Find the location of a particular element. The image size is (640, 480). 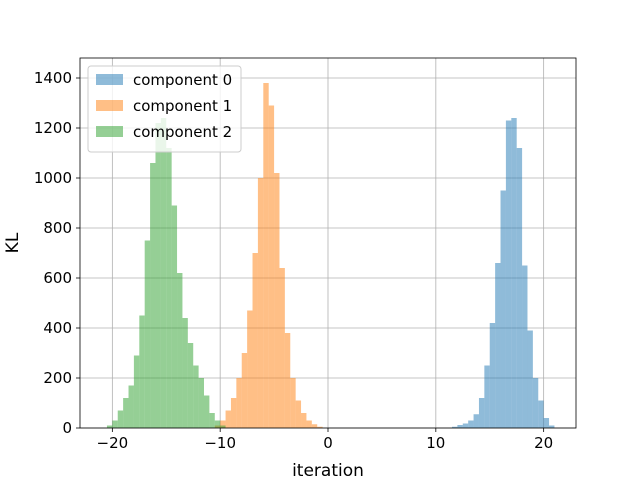

y-tick-label: 1000 is located at coordinates (53, 178).